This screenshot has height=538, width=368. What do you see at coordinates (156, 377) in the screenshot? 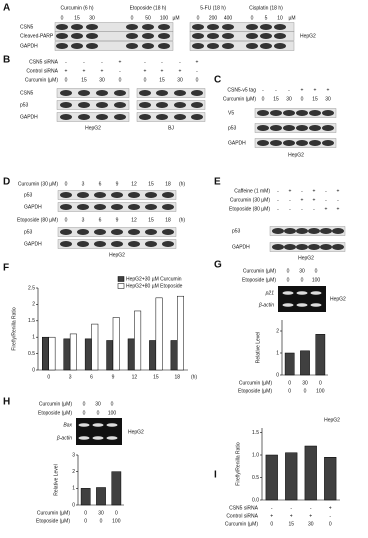
I see `x-tick-label: 15` at bounding box center [156, 377].